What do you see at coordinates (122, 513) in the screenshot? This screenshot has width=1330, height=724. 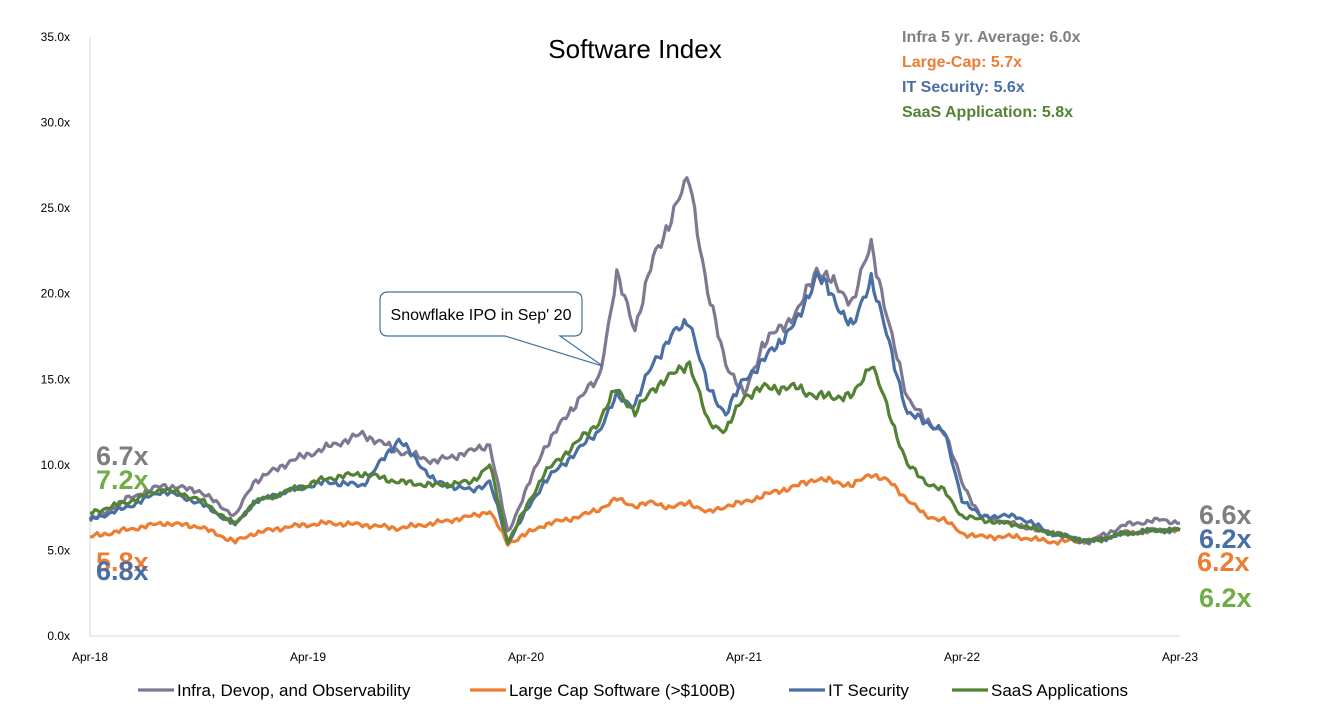 I see `start-value-labels: 6.7x7.2x 5.8x6.8x` at bounding box center [122, 513].